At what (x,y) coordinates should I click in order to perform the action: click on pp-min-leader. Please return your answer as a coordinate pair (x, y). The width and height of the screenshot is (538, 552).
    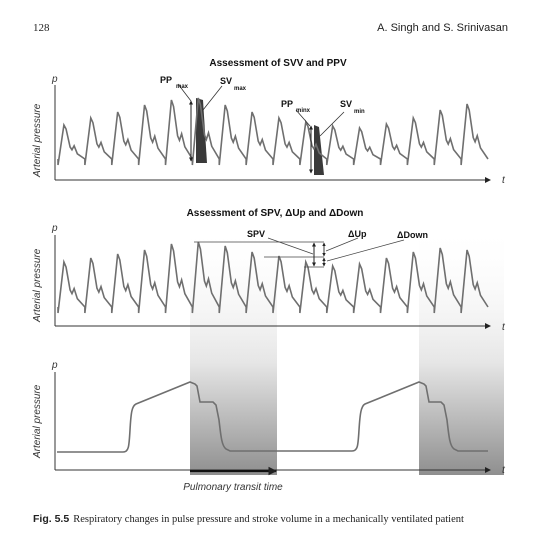
    Looking at the image, I should click on (303, 118).